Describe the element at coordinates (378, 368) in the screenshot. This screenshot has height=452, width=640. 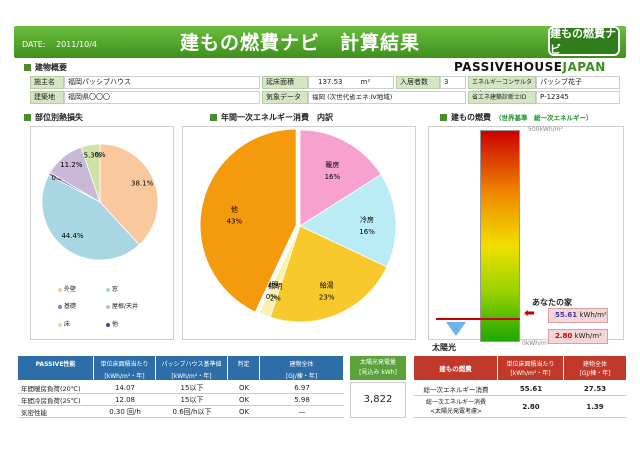
I see `solar-box-header: 太陽光発電量 [見込み kWh]` at that location.